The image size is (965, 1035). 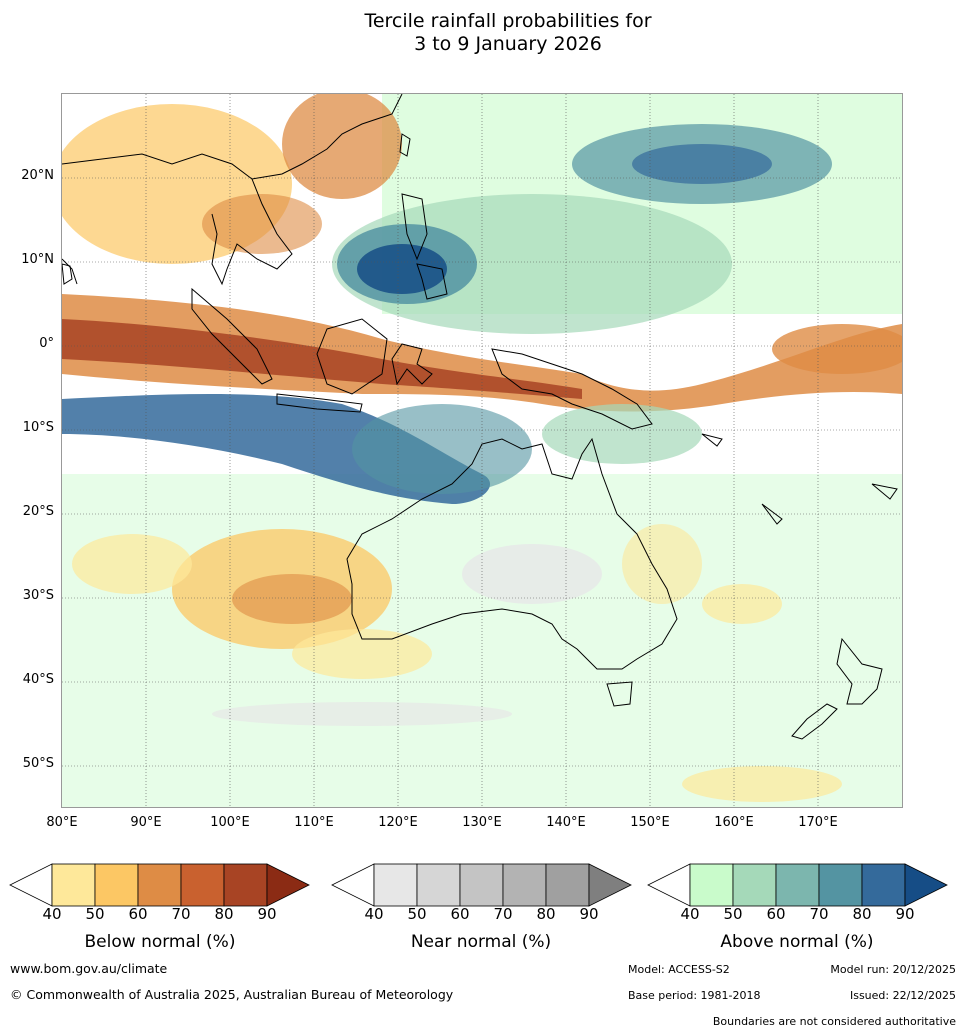 I want to click on legend-below-tick: 60, so click(x=138, y=914).